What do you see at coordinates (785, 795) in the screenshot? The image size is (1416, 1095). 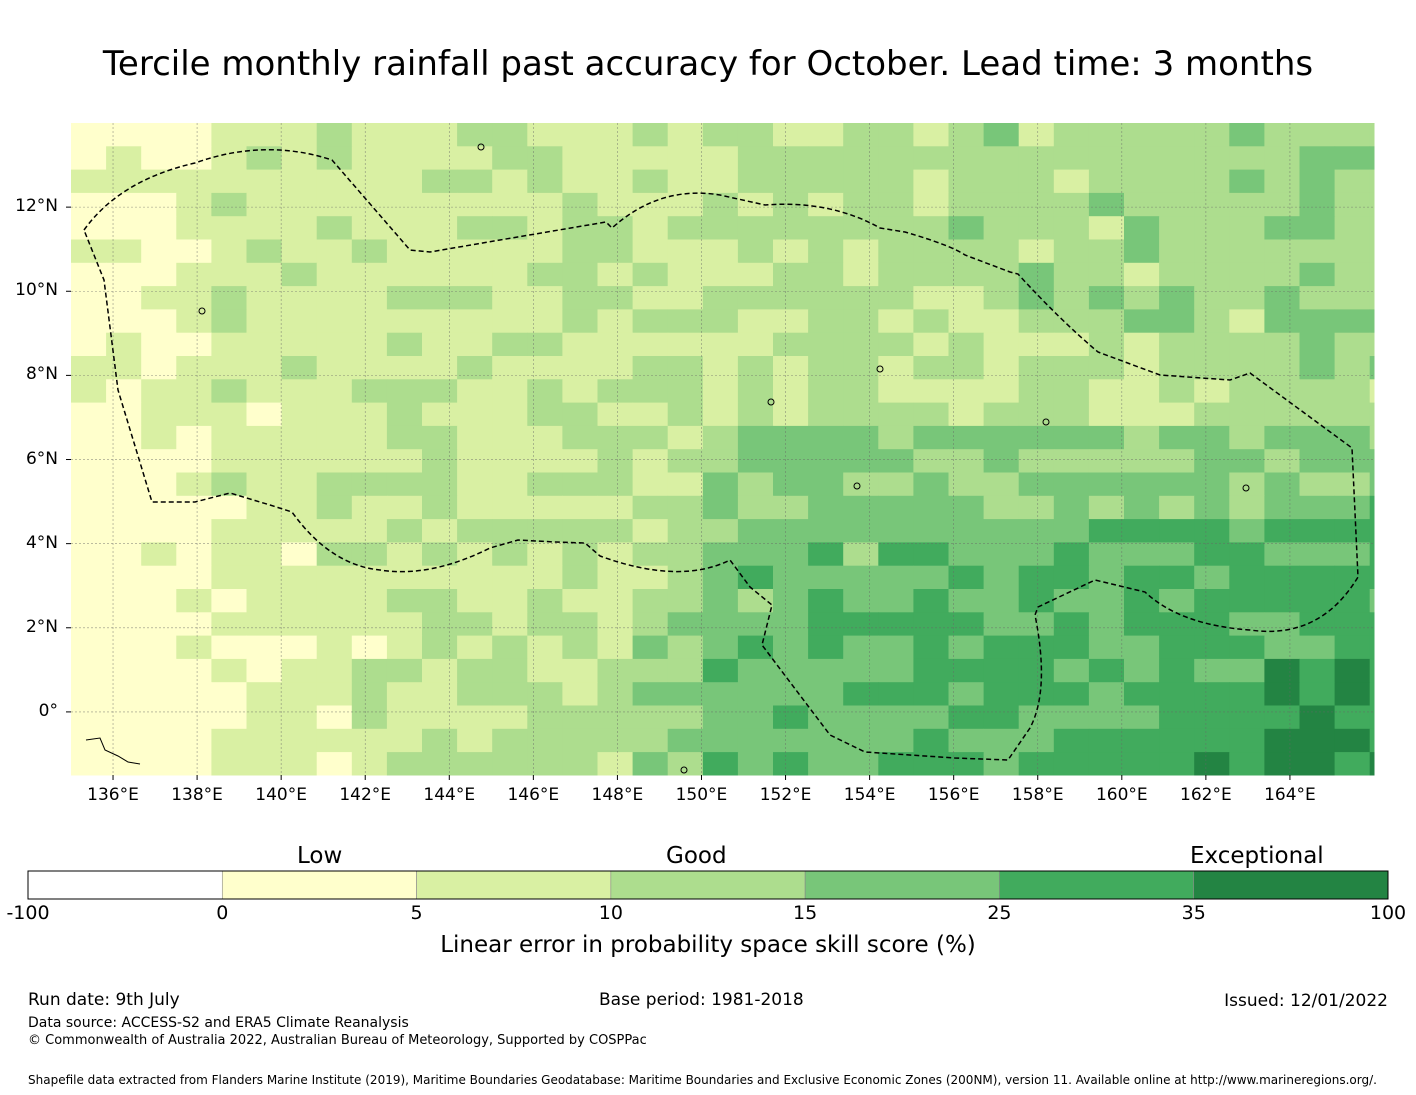 I see `longitude-label: 152°E` at bounding box center [785, 795].